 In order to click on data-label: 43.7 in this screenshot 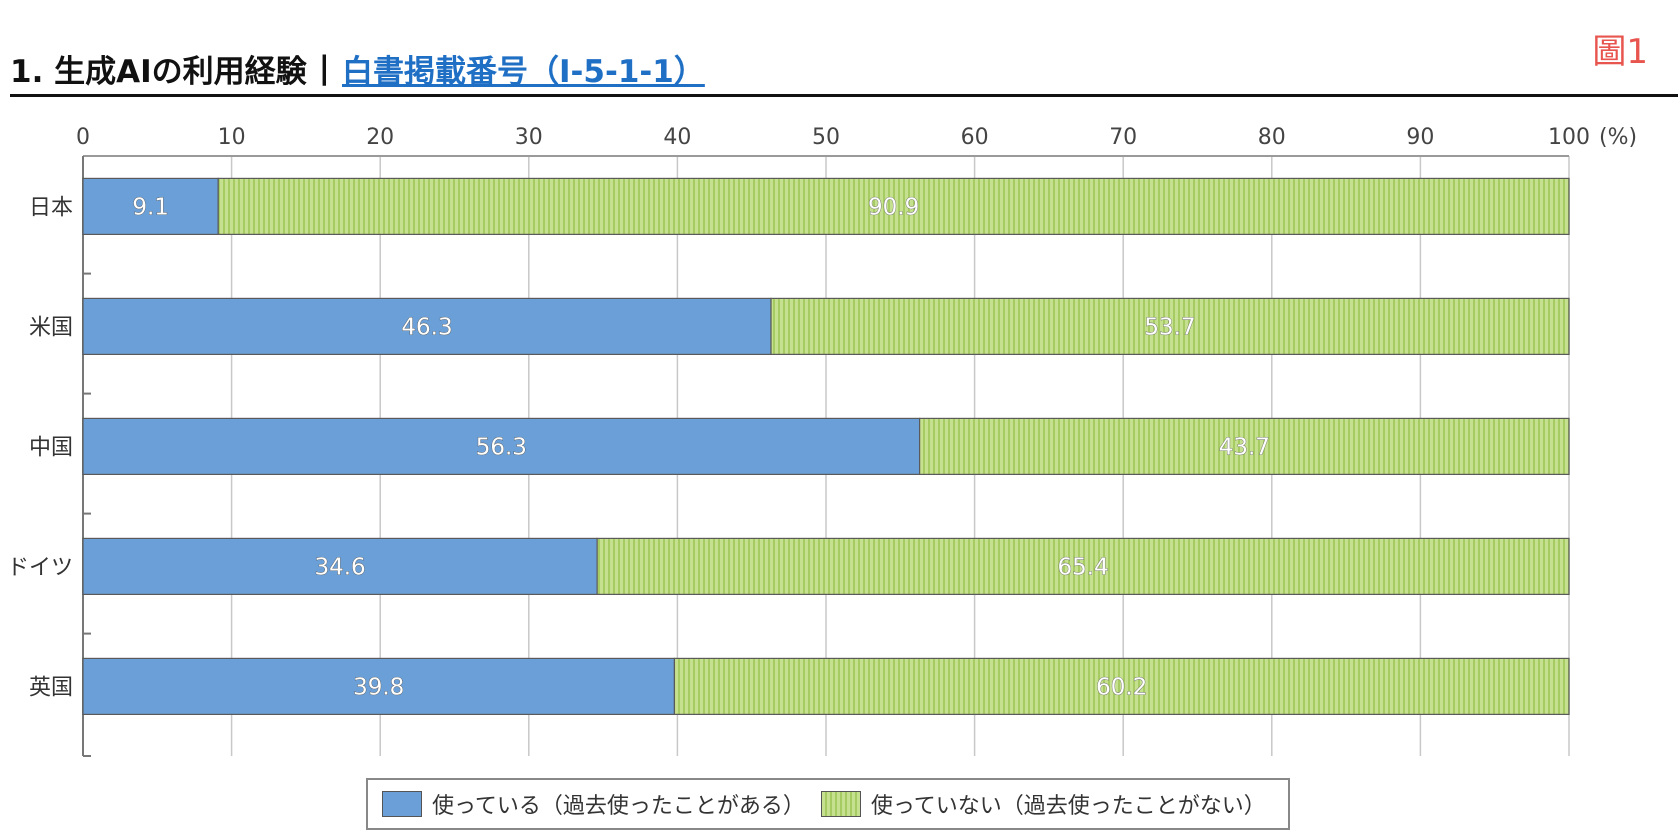, I will do `click(1244, 447)`.